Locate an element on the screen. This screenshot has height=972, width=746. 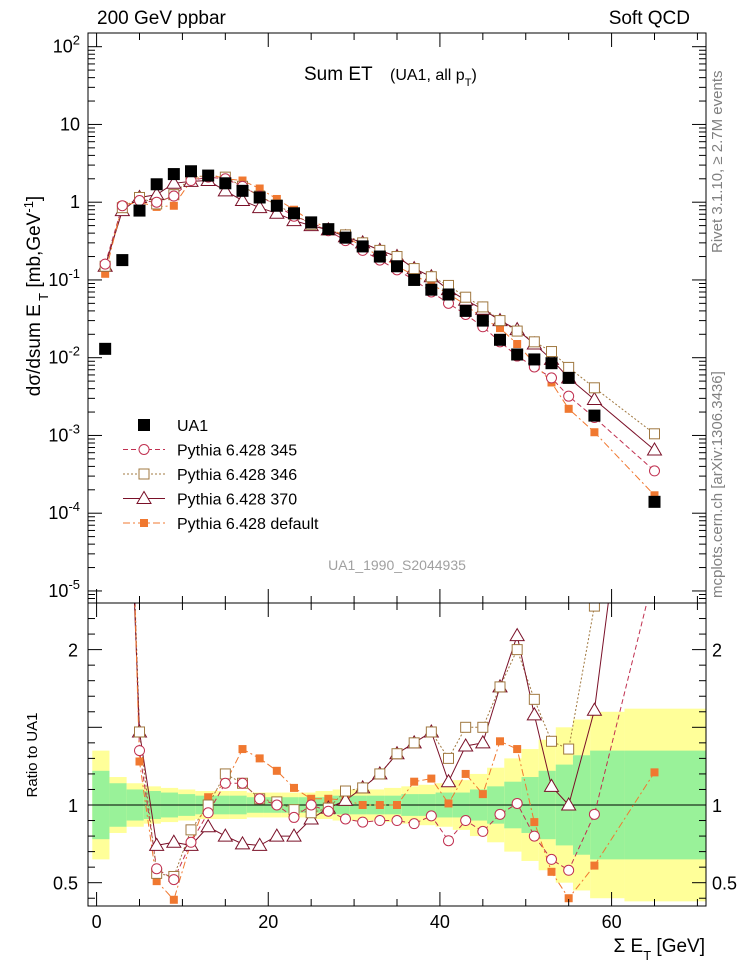
y-tick-label: 10 is located at coordinates (70, 124).